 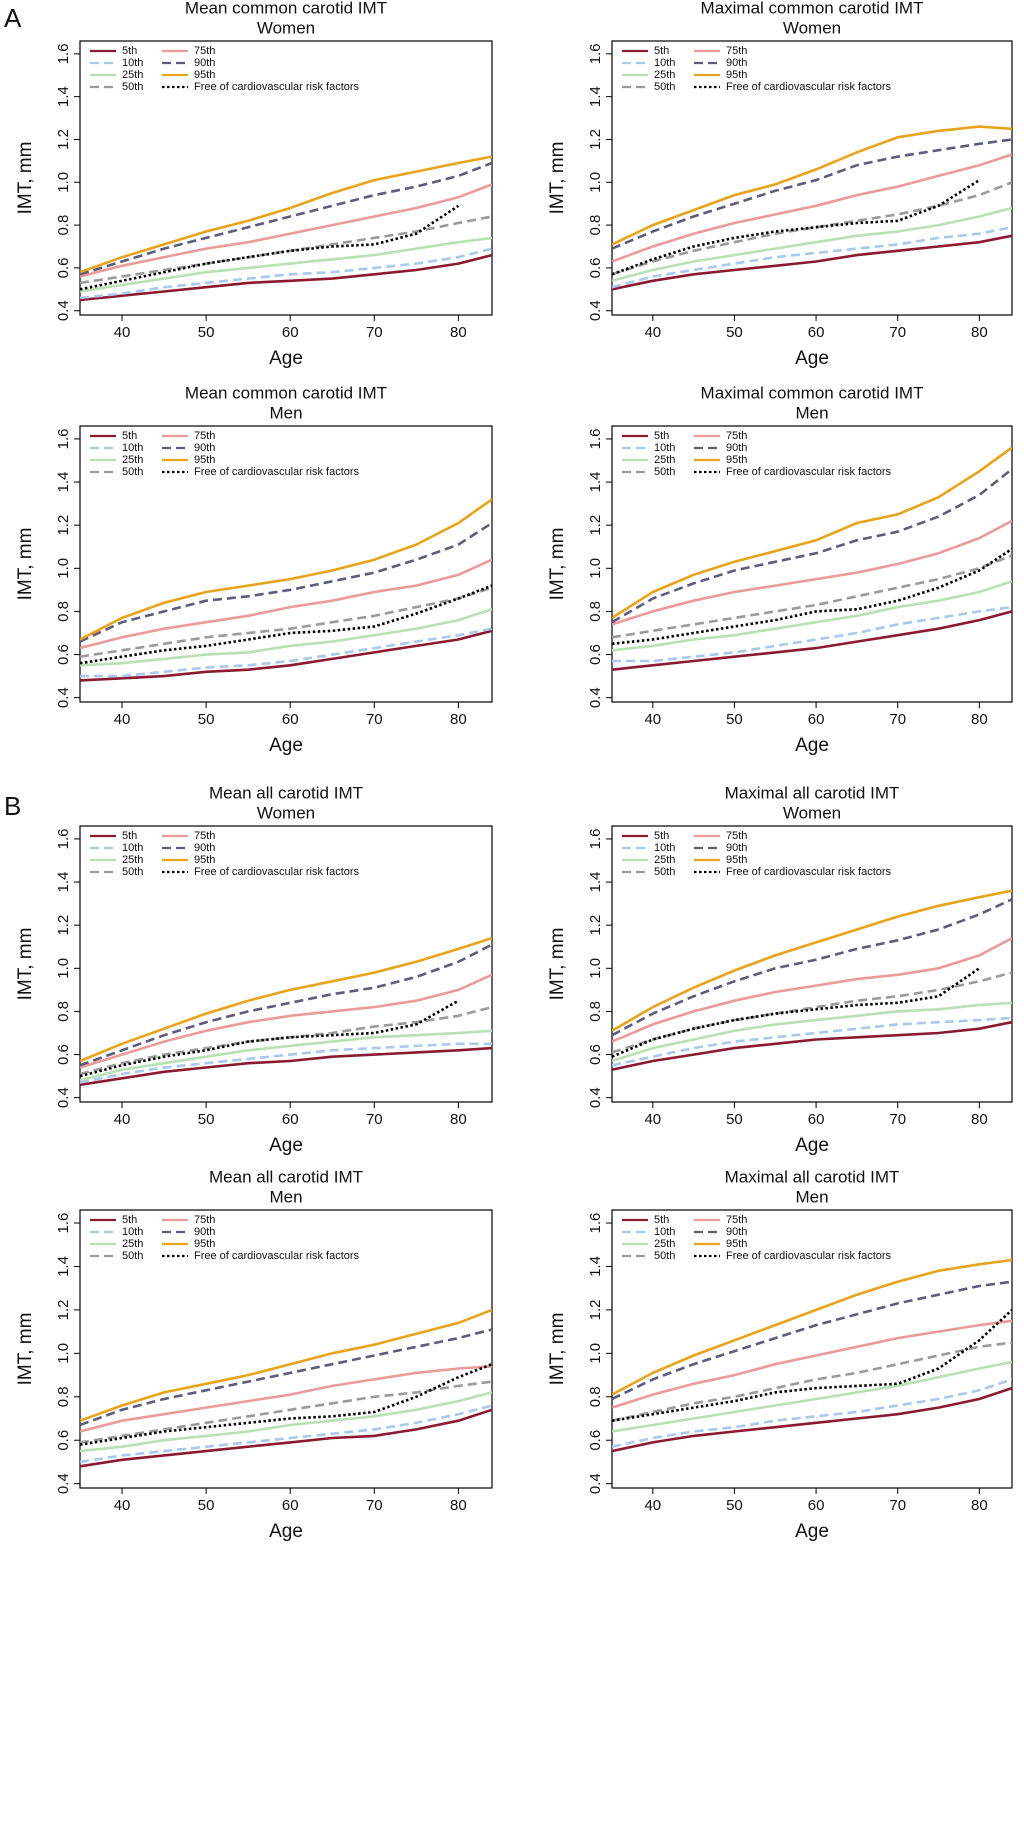 What do you see at coordinates (812, 8) in the screenshot?
I see `chart-title: Maximal common carotid IMT` at bounding box center [812, 8].